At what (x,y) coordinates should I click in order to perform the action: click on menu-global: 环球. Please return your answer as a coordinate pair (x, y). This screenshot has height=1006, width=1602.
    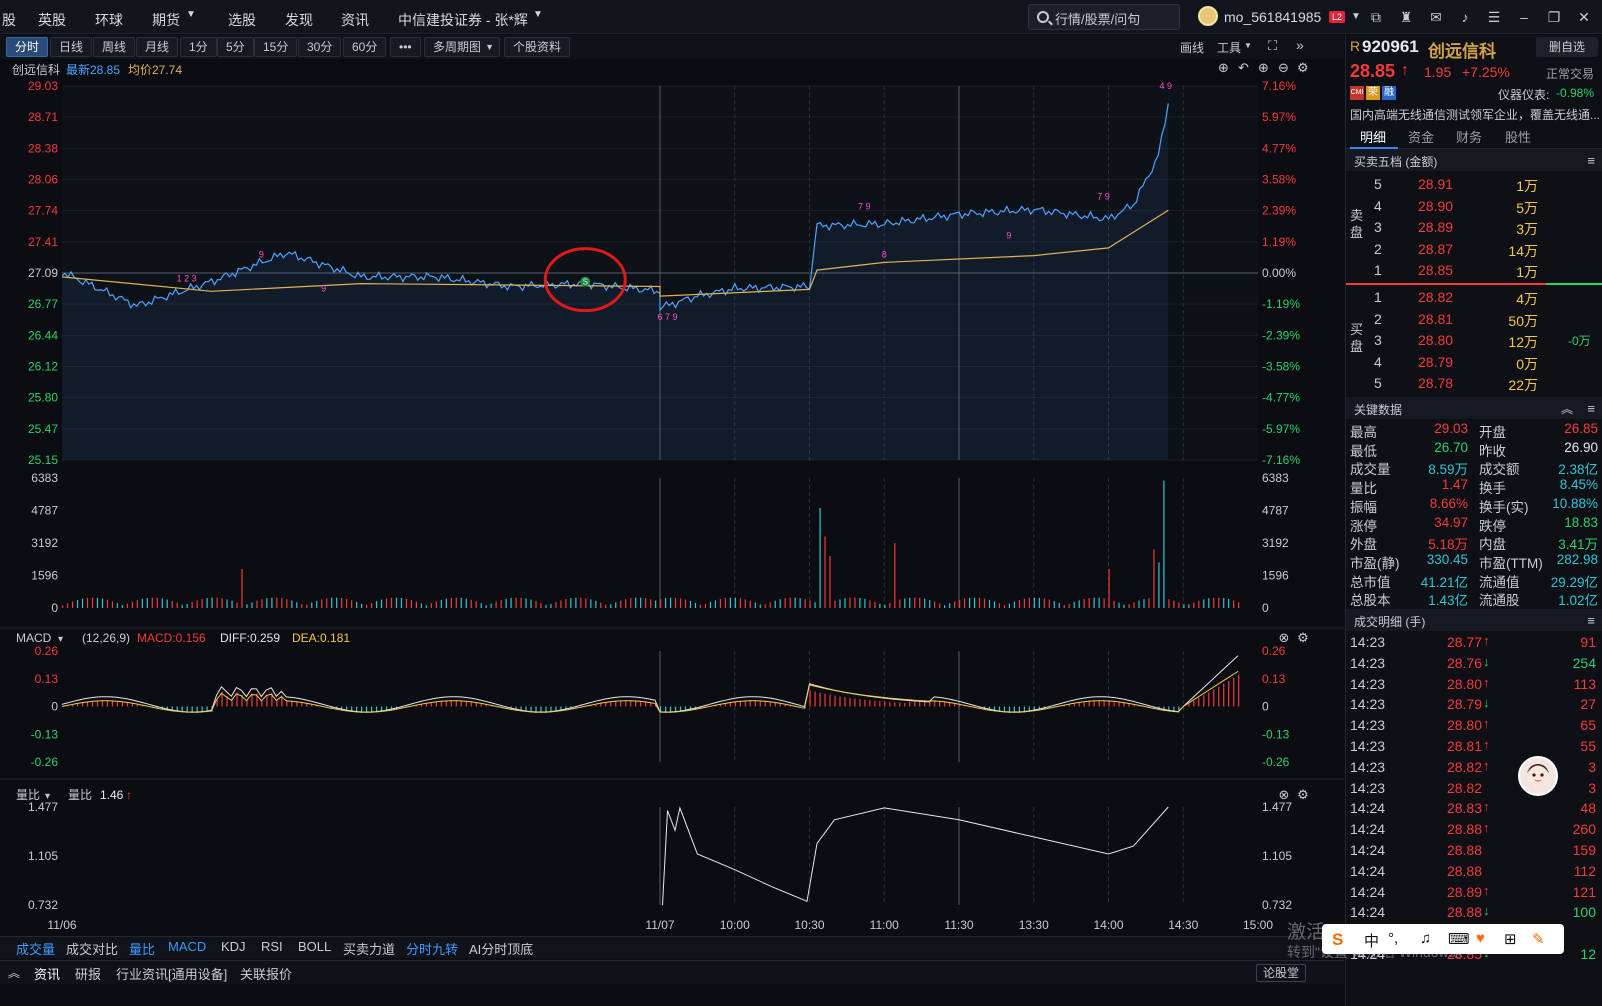
    Looking at the image, I should click on (109, 20).